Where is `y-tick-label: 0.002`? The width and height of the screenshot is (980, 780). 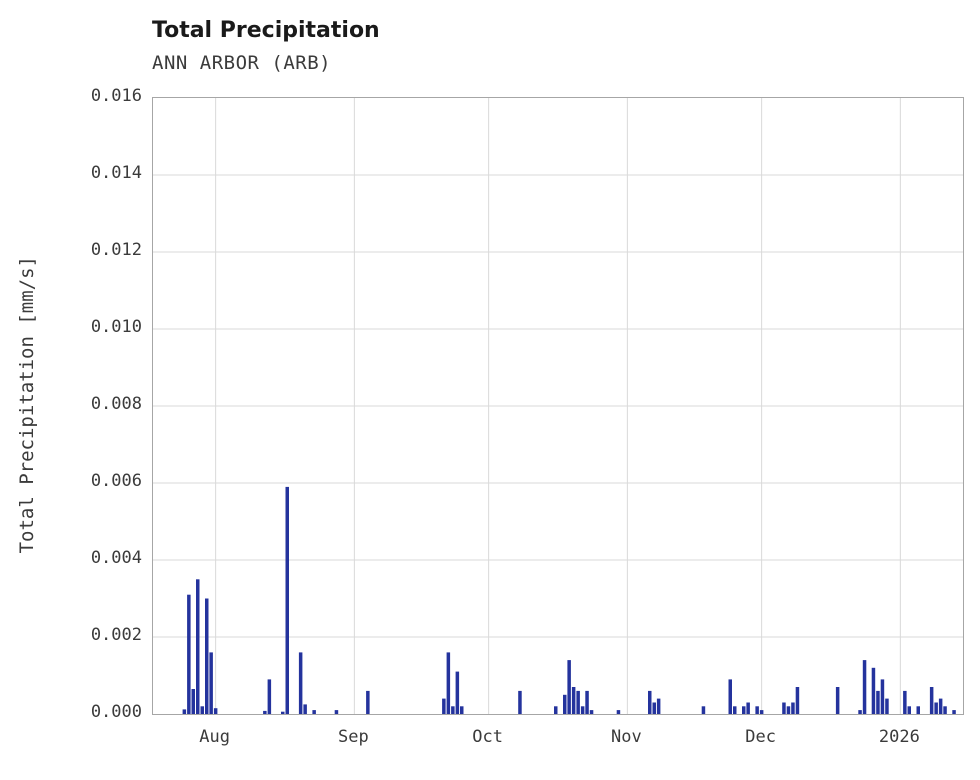 y-tick-label: 0.002 is located at coordinates (116, 635).